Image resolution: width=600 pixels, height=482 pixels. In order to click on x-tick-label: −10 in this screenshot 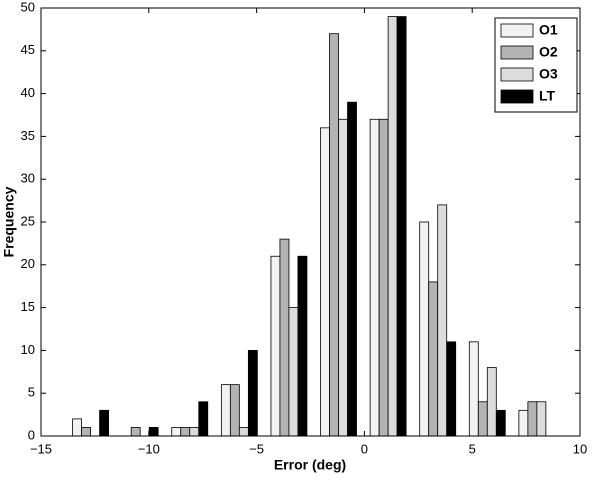, I will do `click(149, 448)`.